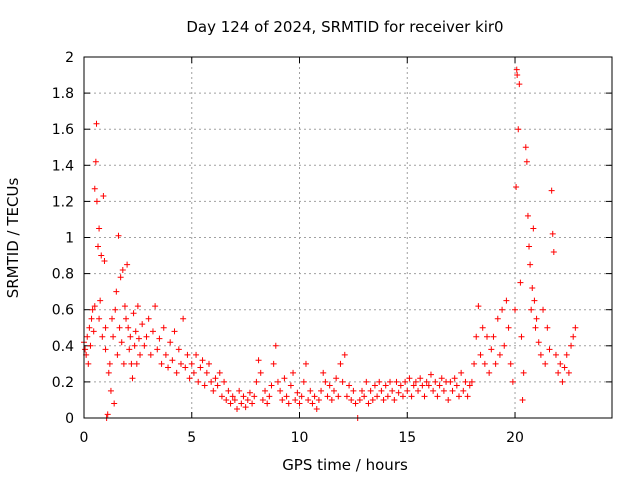  I want to click on y-tick-label: 0, so click(69, 419).